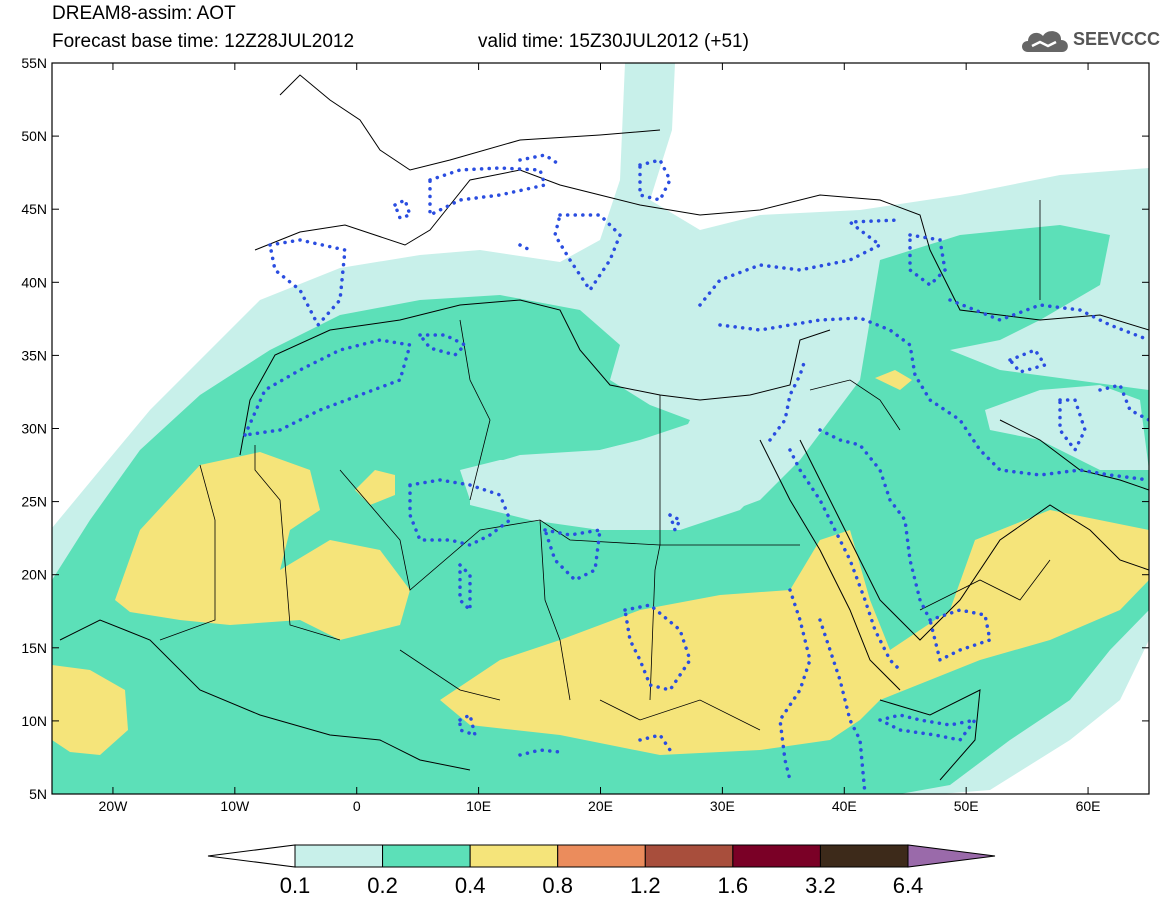  I want to click on colorbar-label: 0.1, so click(295, 885).